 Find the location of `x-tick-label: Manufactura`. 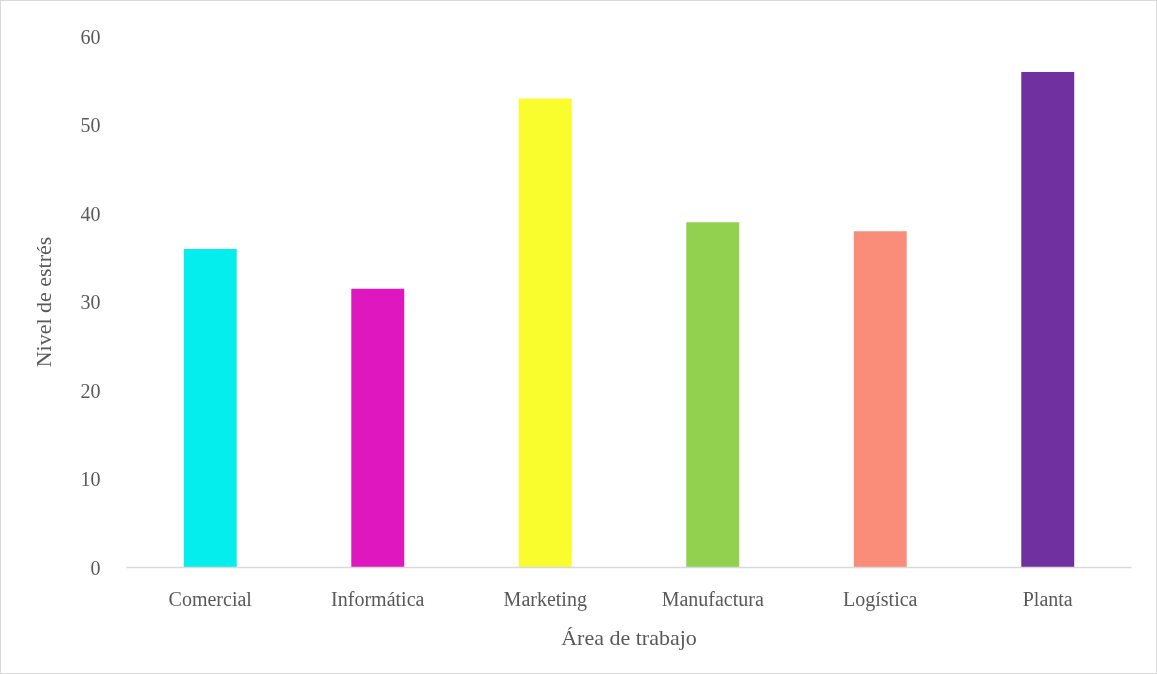

x-tick-label: Manufactura is located at coordinates (712, 598).